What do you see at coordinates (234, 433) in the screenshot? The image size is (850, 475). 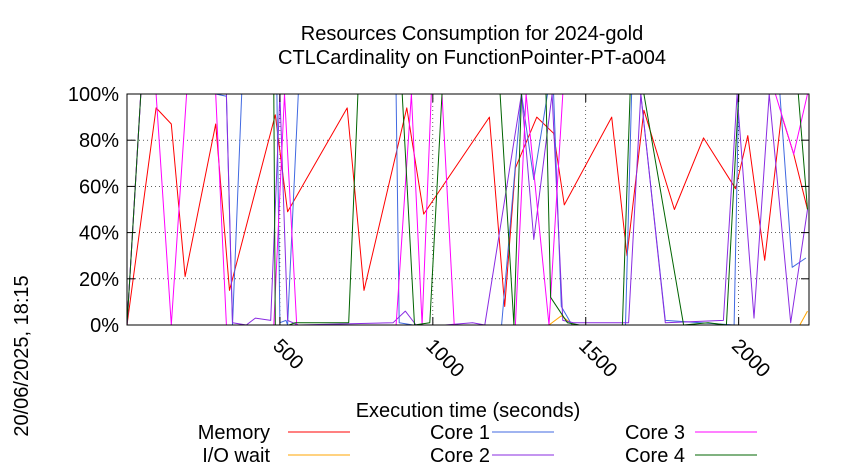 I see `legend-label: Memory` at bounding box center [234, 433].